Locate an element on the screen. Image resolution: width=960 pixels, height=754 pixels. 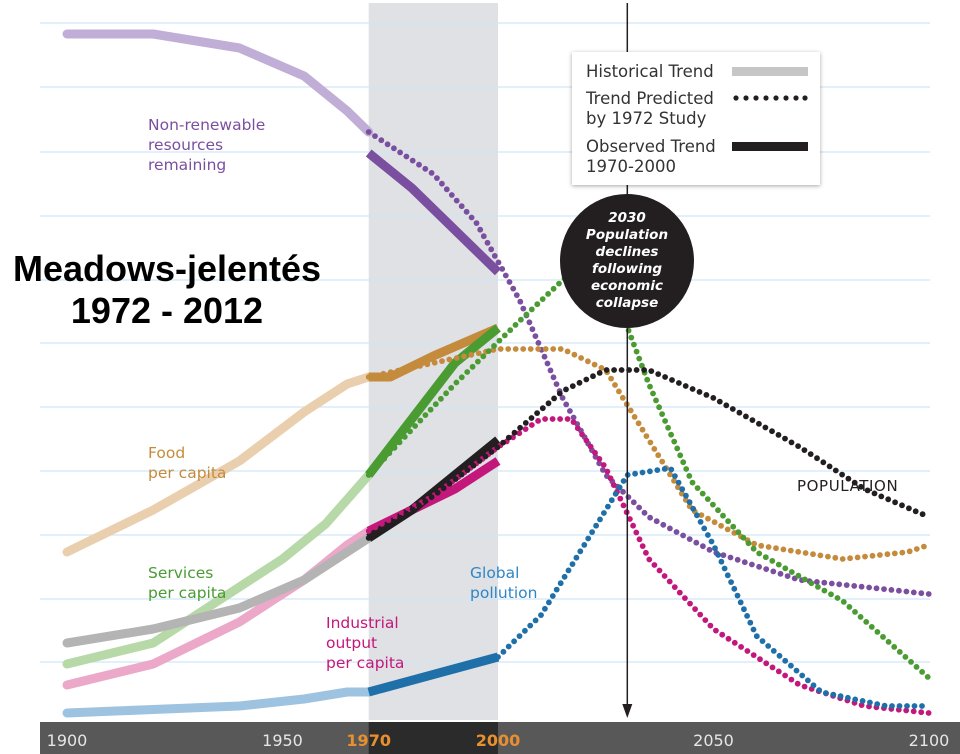
report-title: Meadows-jelentés 1972 - 2012 is located at coordinates (167, 290).